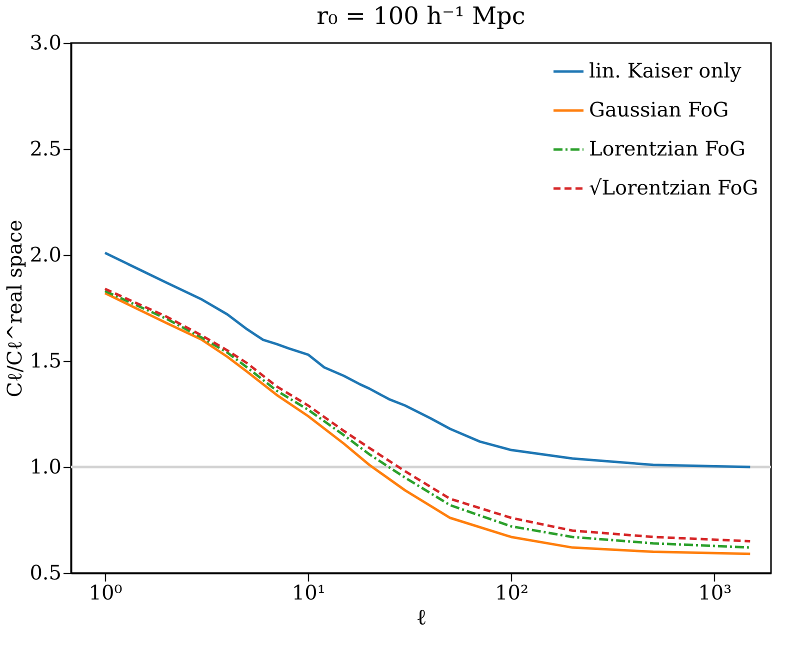 The width and height of the screenshot is (810, 647). Describe the element at coordinates (46, 254) in the screenshot. I see `y-tick-label: 2.0` at that location.